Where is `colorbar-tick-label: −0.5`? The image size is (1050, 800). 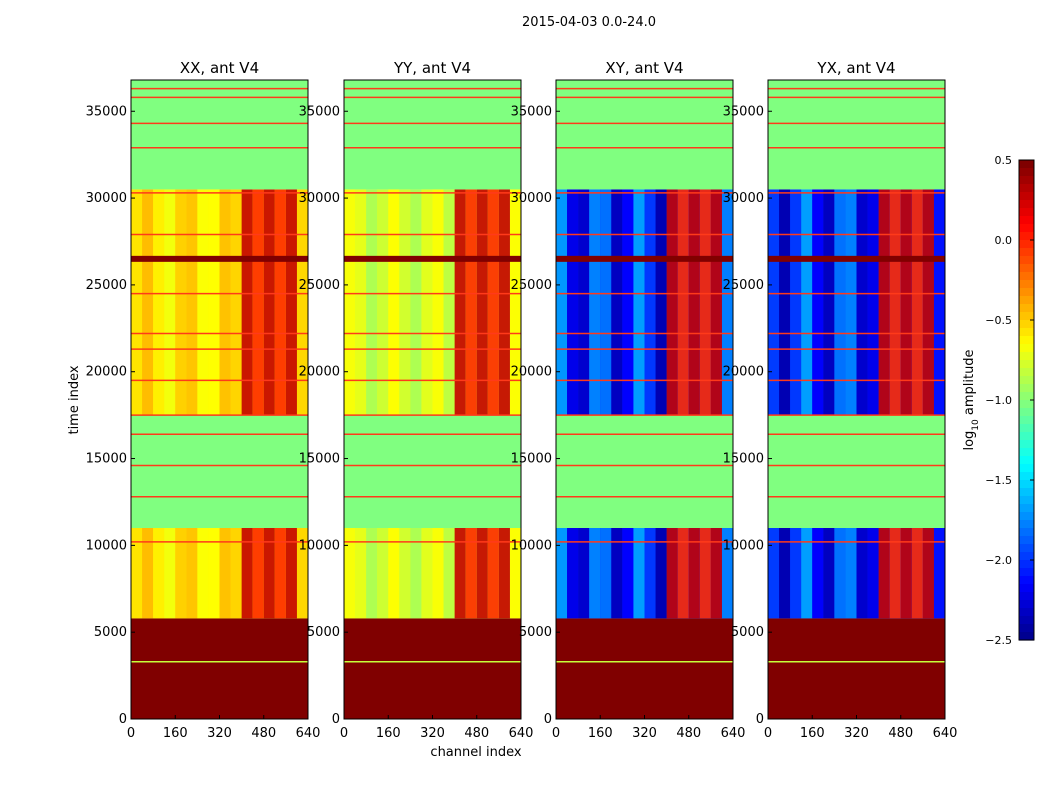 colorbar-tick-label: −0.5 is located at coordinates (998, 320).